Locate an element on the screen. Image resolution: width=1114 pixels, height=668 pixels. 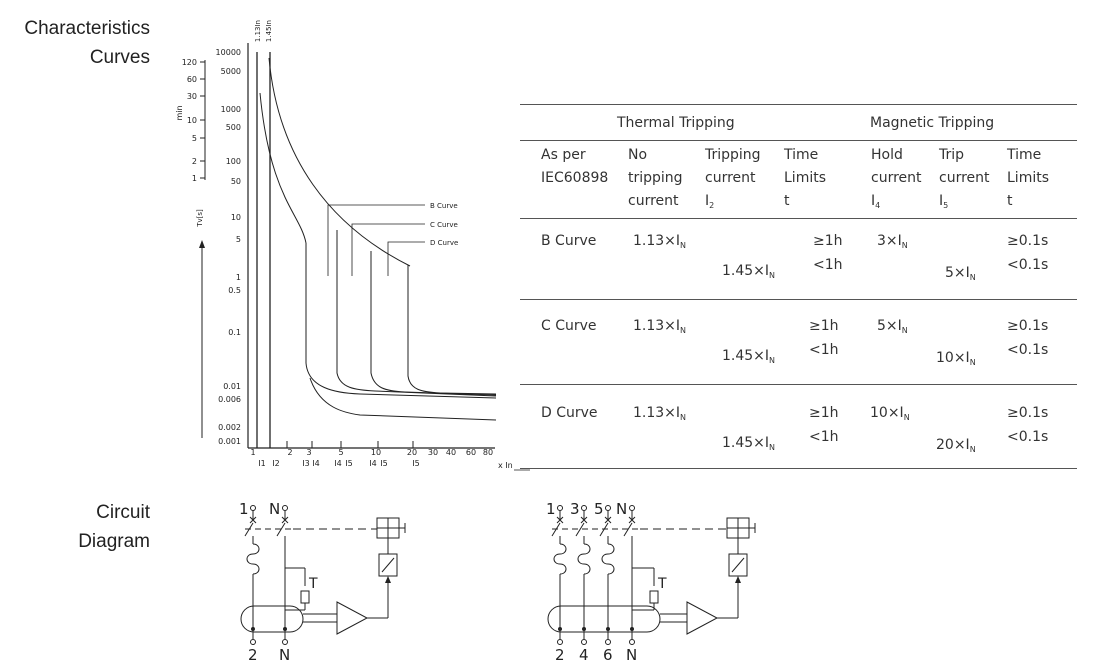
col-header-hold-current: Hold current I4 is located at coordinates (896, 178).